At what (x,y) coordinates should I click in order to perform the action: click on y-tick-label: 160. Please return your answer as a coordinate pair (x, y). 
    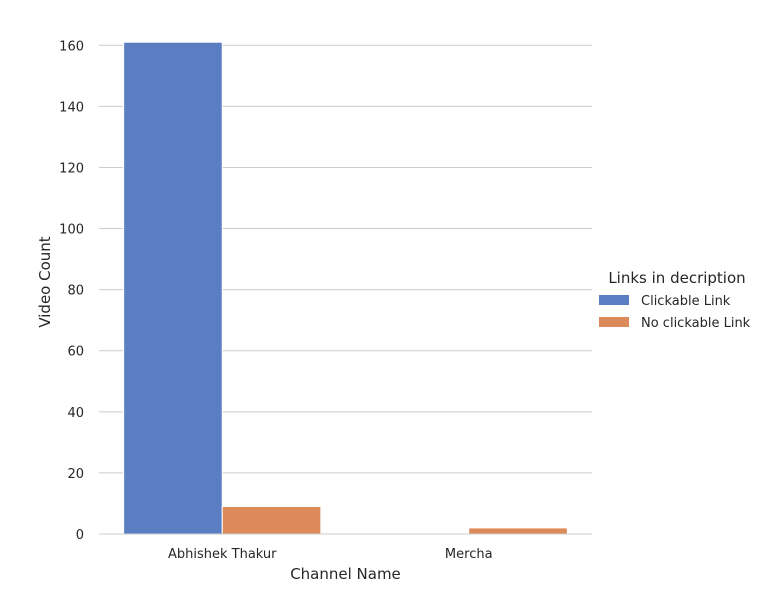
    Looking at the image, I should click on (71, 46).